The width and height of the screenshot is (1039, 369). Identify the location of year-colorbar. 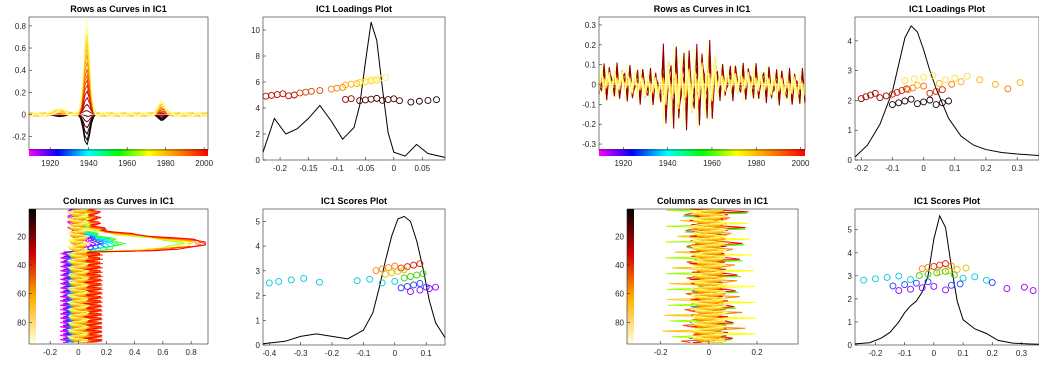
(118, 152).